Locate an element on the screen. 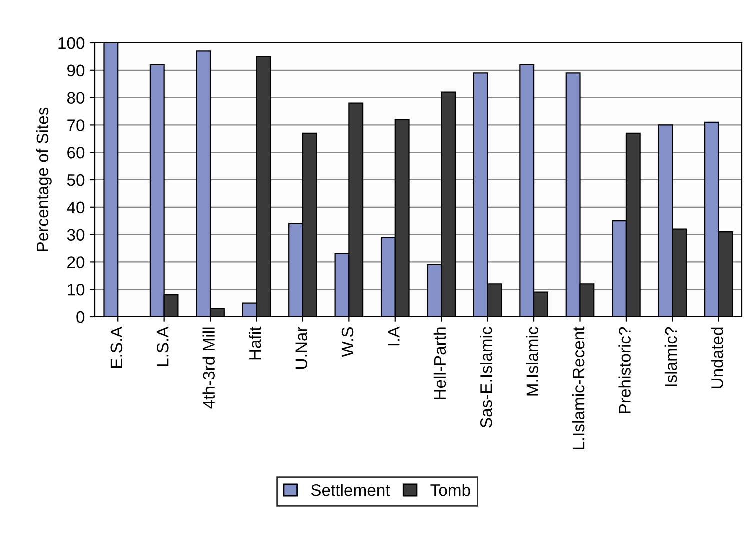  x-tick-label: Hell-Parth is located at coordinates (440, 364).